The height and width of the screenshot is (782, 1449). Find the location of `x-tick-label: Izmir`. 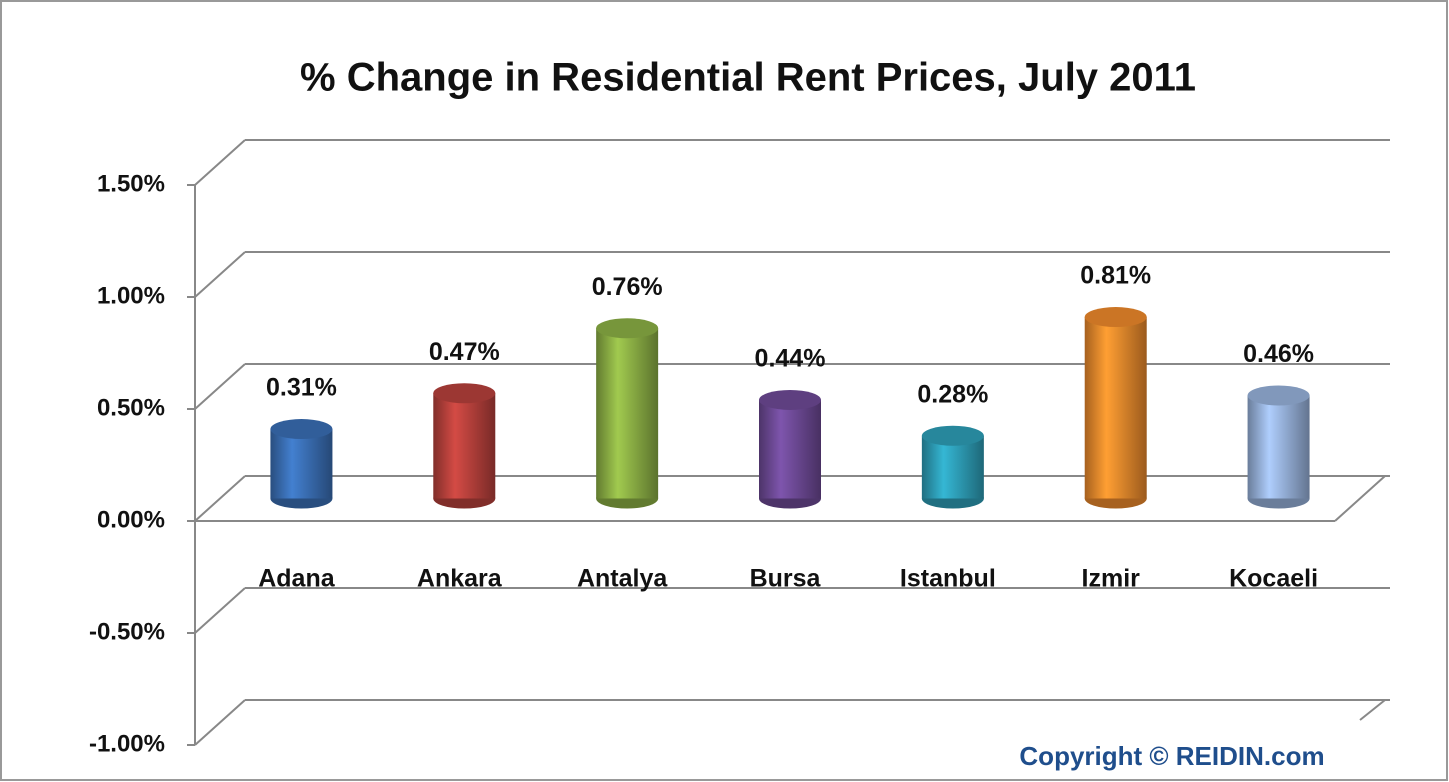

x-tick-label: Izmir is located at coordinates (1111, 579).